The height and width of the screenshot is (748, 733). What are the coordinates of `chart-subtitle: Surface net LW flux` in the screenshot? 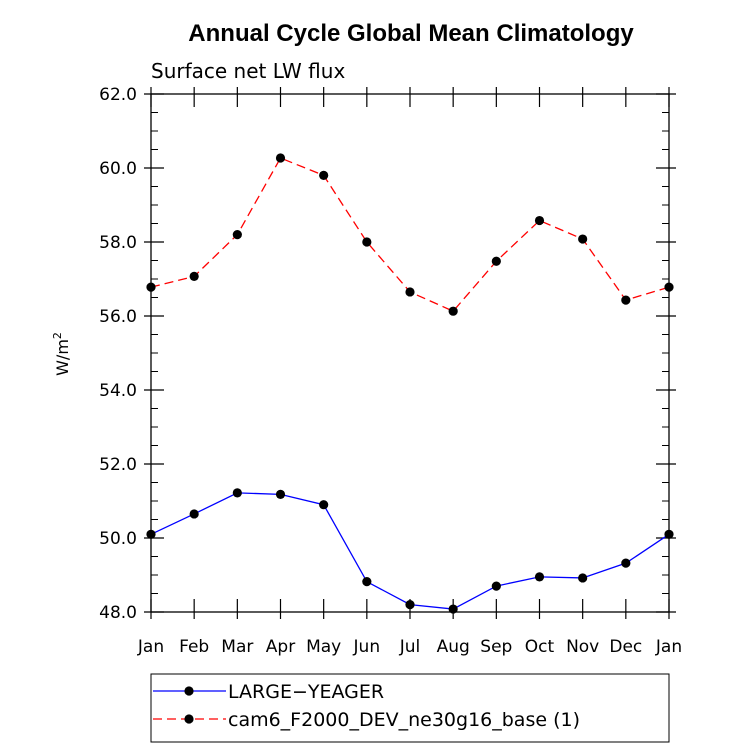 It's located at (248, 71).